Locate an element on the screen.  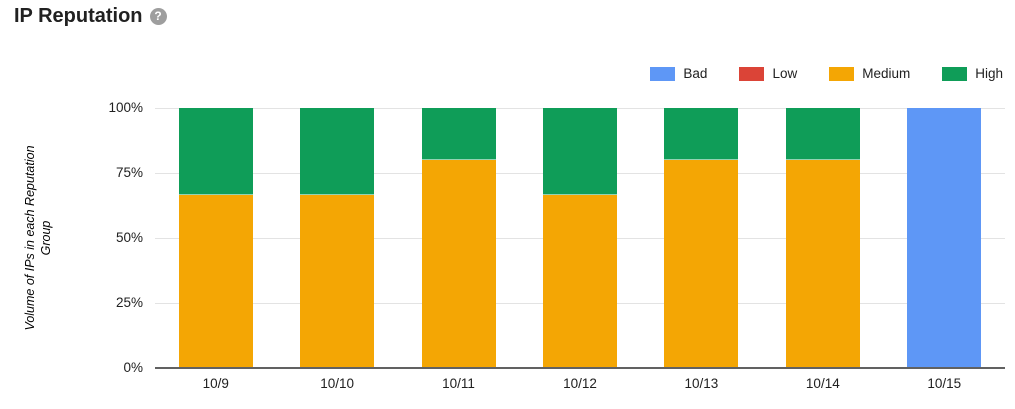
x-tick-label: 10/9 is located at coordinates (215, 383).